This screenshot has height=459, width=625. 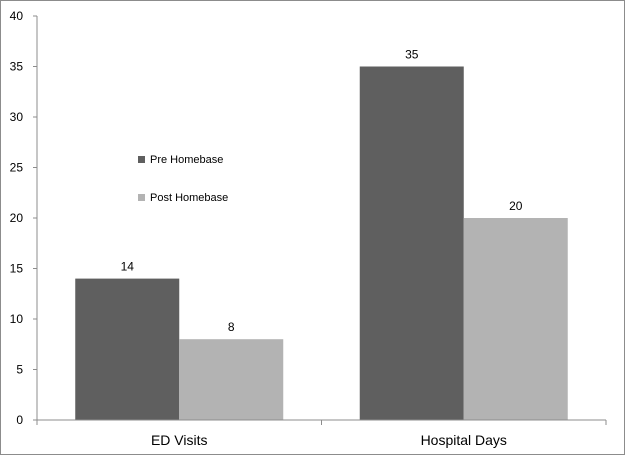 I want to click on y-tick-label-30: 30, so click(x=17, y=117).